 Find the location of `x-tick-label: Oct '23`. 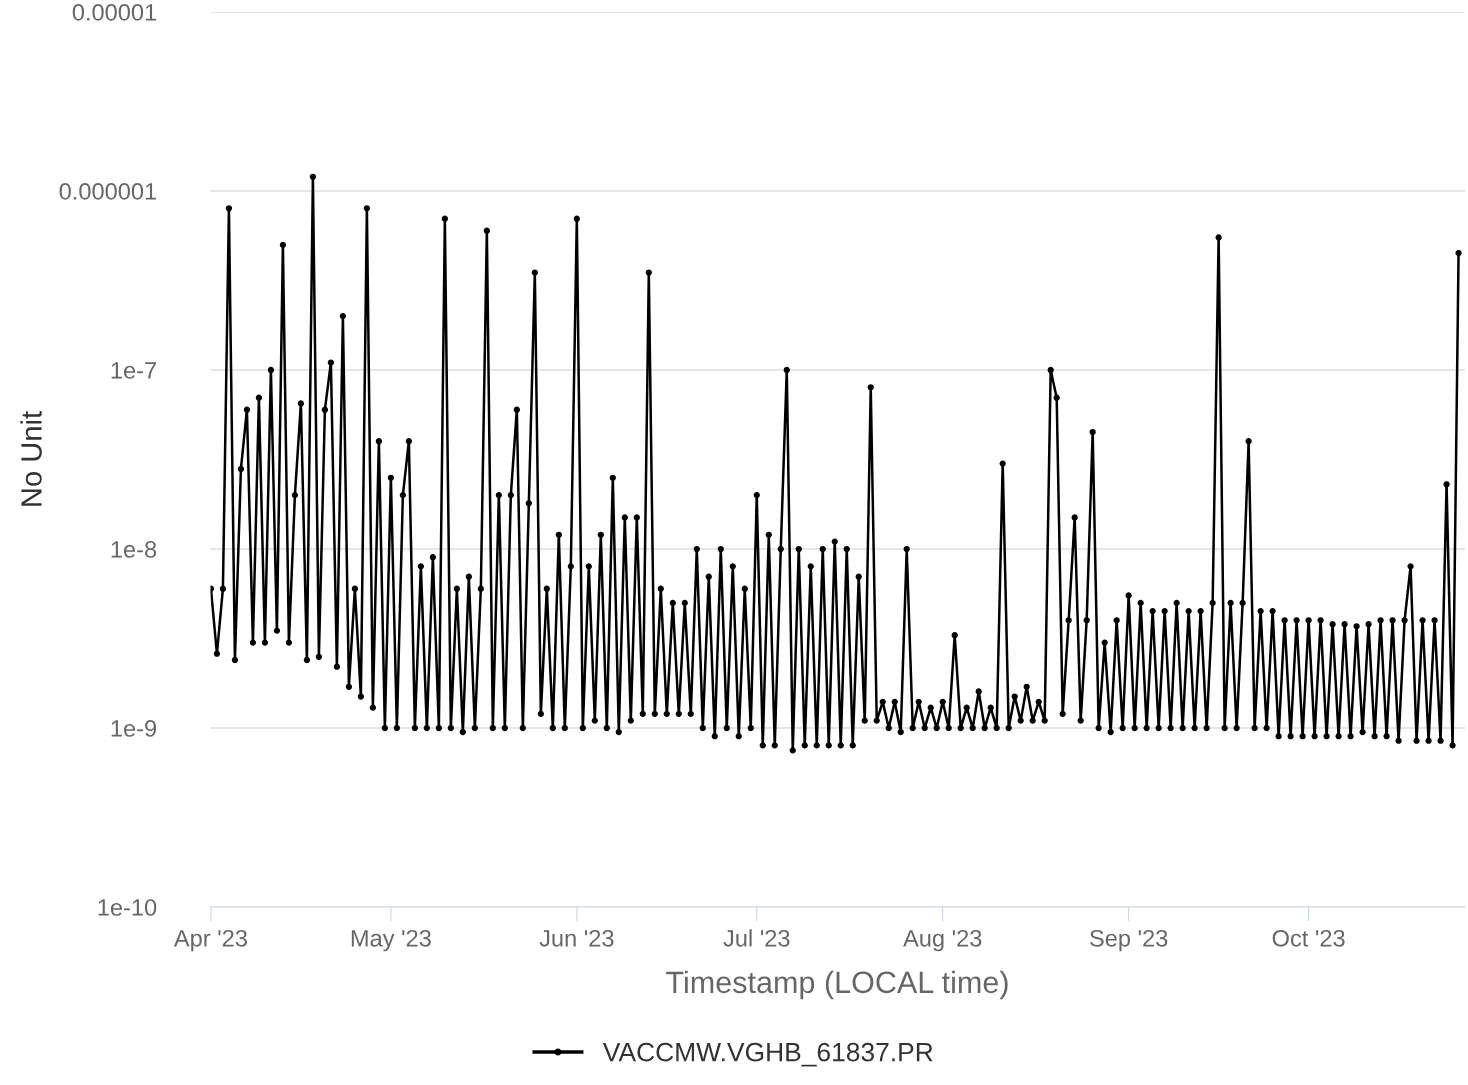

x-tick-label: Oct '23 is located at coordinates (1308, 938).